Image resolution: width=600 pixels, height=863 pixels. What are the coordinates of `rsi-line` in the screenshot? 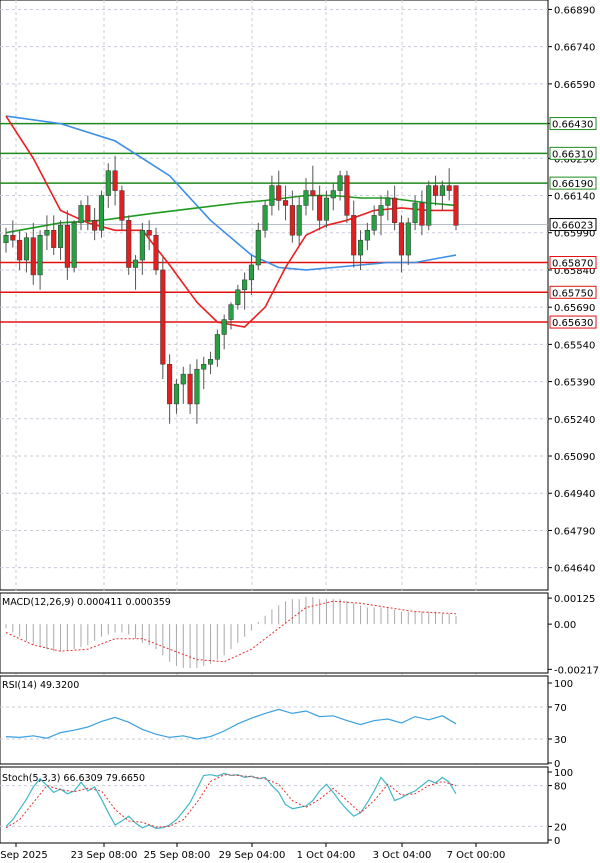 It's located at (231, 724).